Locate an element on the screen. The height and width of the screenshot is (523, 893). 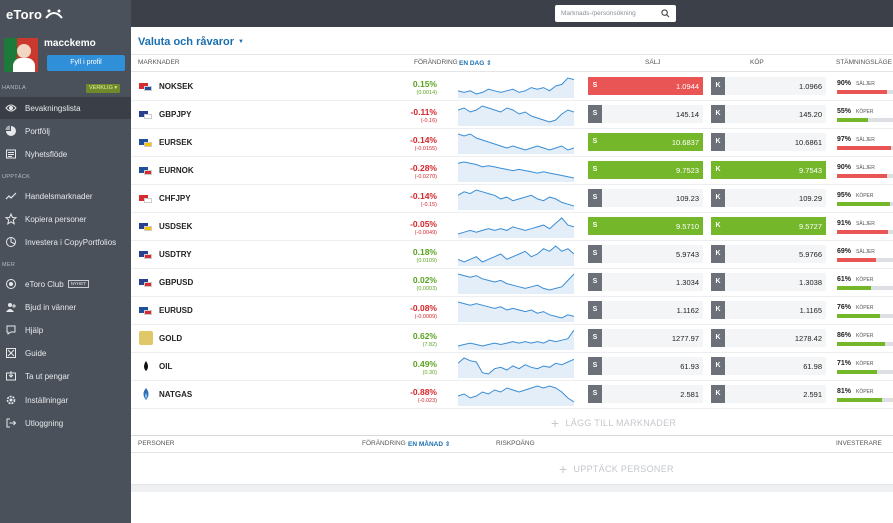
market-row: NATGAS -0.88% (-0.023) S 2.581 K 2.591 81% KÖPER is located at coordinates (512, 395).